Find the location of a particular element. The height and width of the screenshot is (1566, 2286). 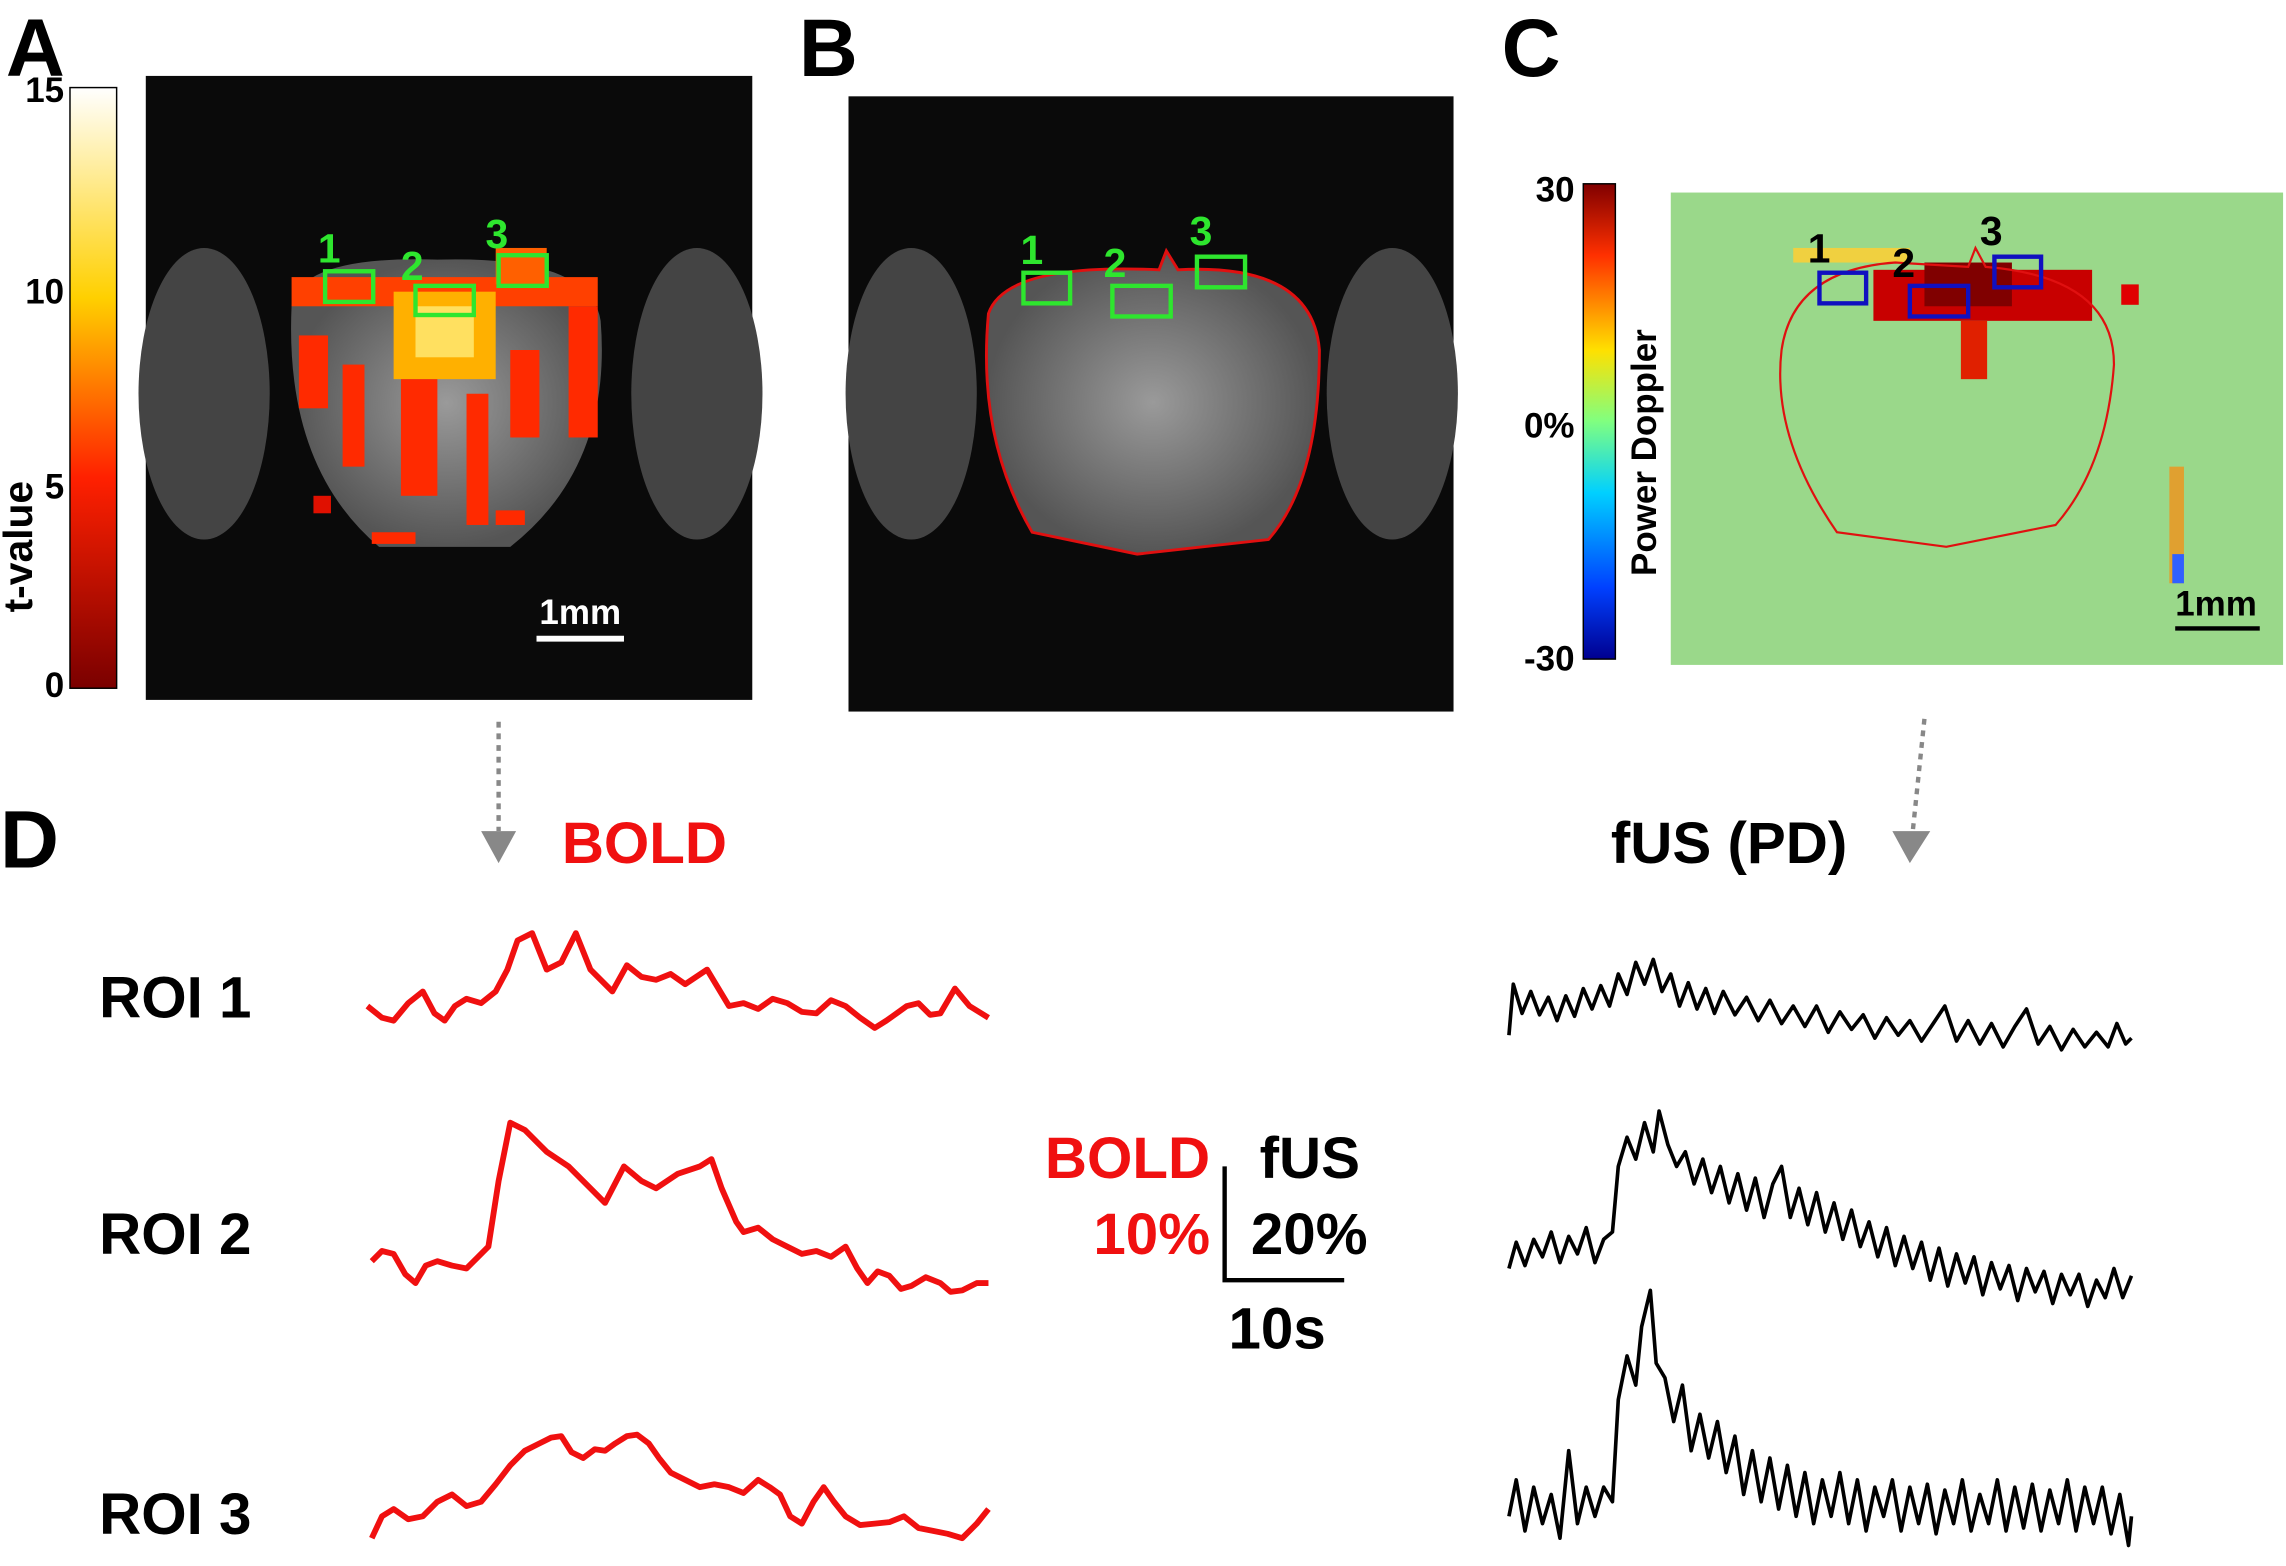

colorbar-tick: 0% is located at coordinates (1549, 425).